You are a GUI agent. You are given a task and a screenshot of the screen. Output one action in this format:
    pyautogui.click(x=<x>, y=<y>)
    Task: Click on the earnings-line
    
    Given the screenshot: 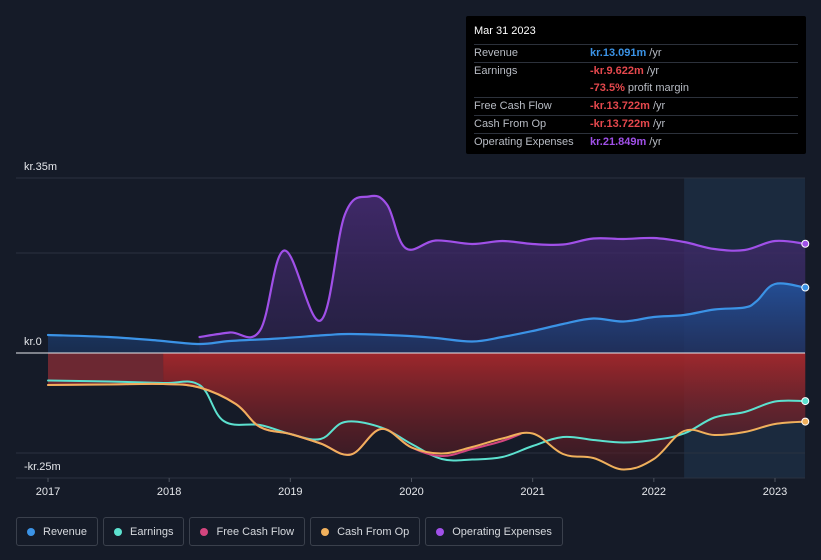 What is the action you would take?
    pyautogui.click(x=427, y=420)
    